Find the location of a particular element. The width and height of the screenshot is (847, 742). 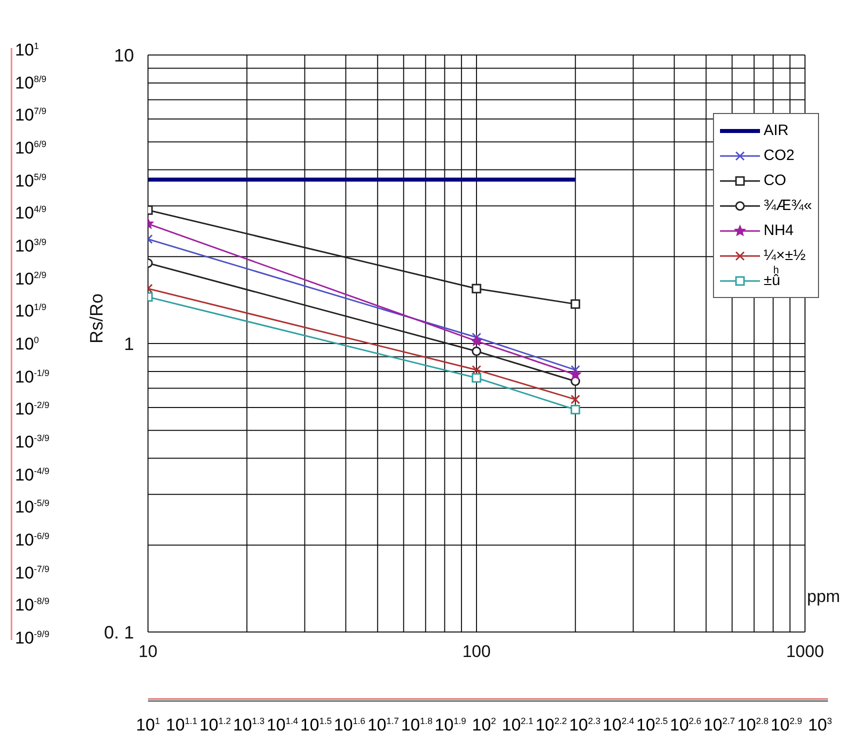

text: 10$^{2}$ is located at coordinates (484, 725).